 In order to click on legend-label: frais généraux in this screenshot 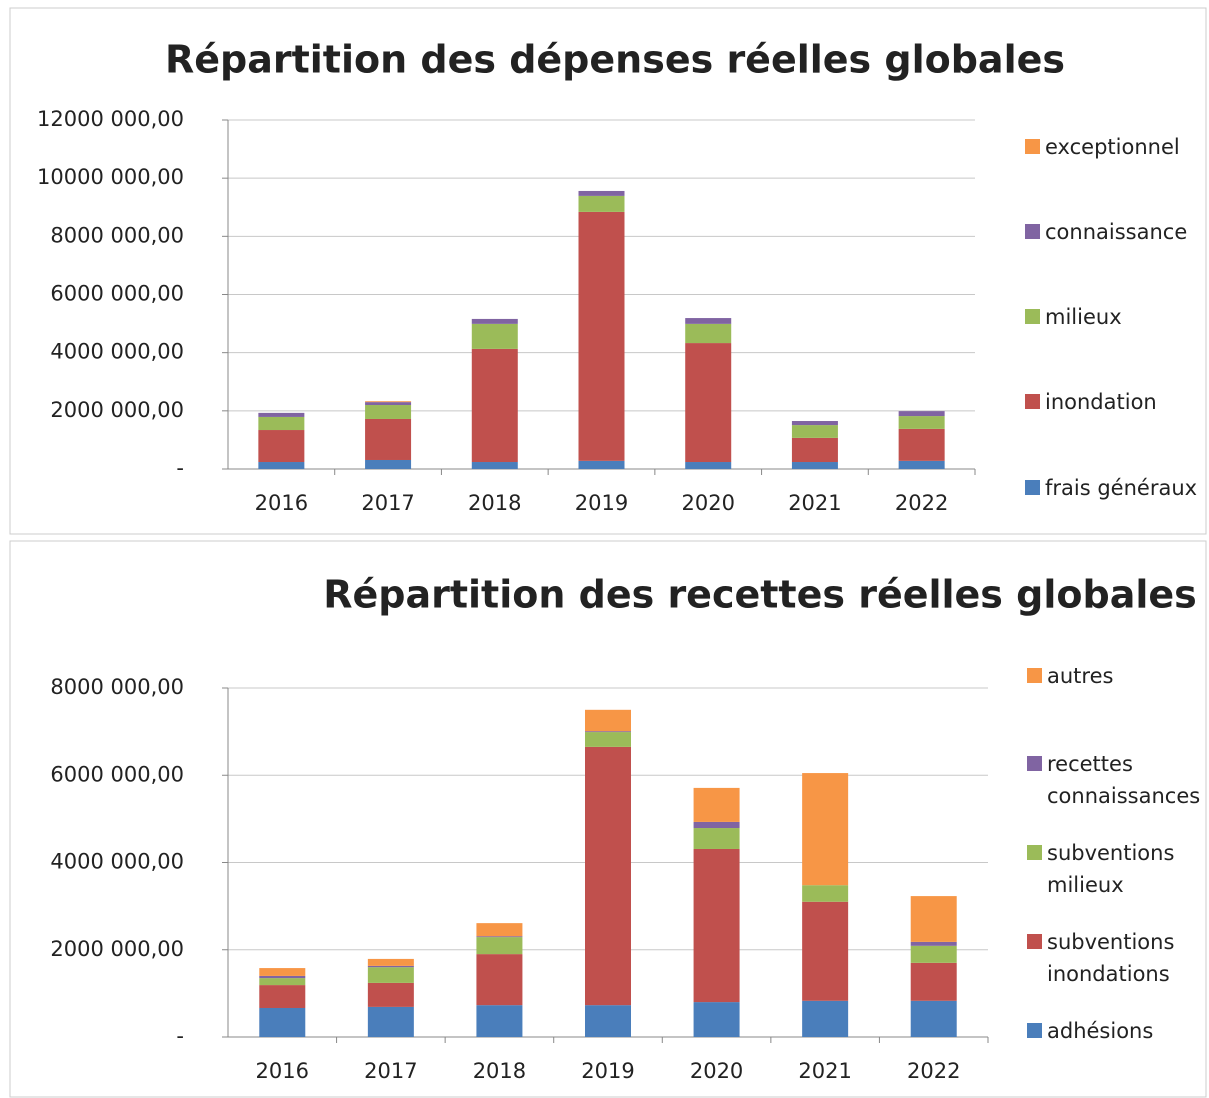, I will do `click(1121, 488)`.